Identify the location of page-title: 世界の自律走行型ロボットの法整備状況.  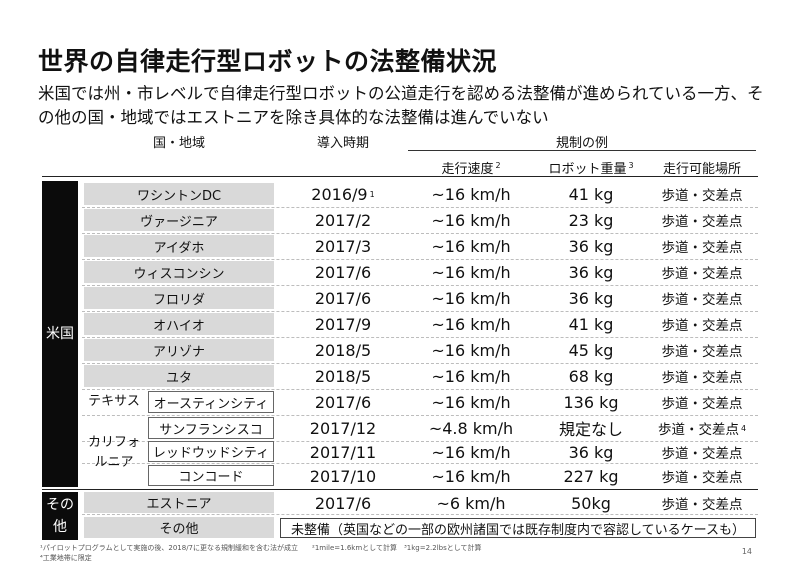
(268, 61).